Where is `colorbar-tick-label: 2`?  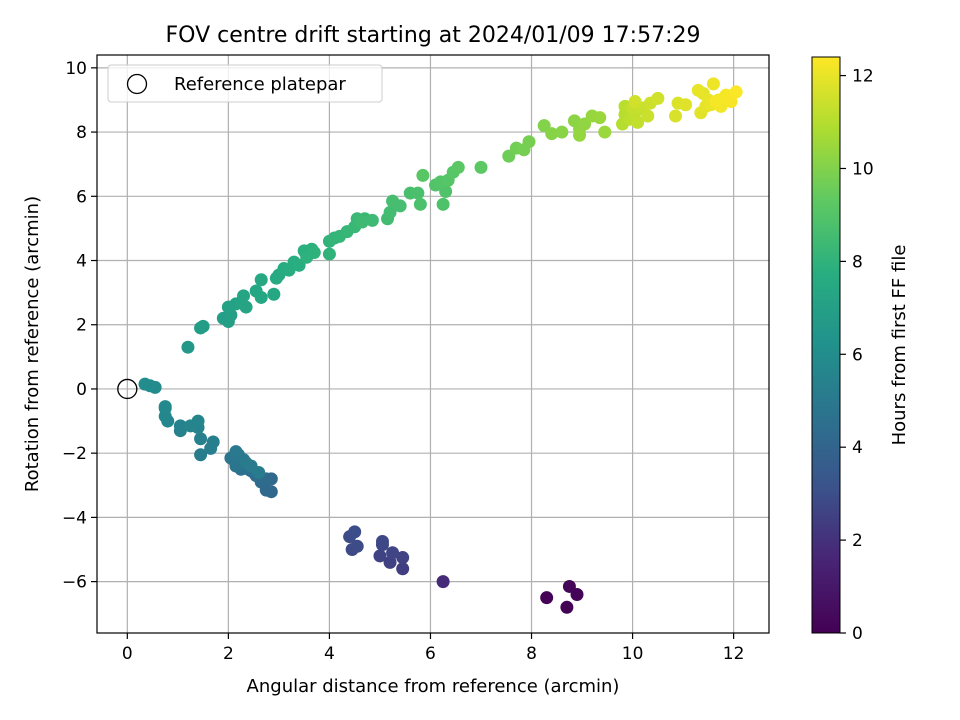 colorbar-tick-label: 2 is located at coordinates (857, 541).